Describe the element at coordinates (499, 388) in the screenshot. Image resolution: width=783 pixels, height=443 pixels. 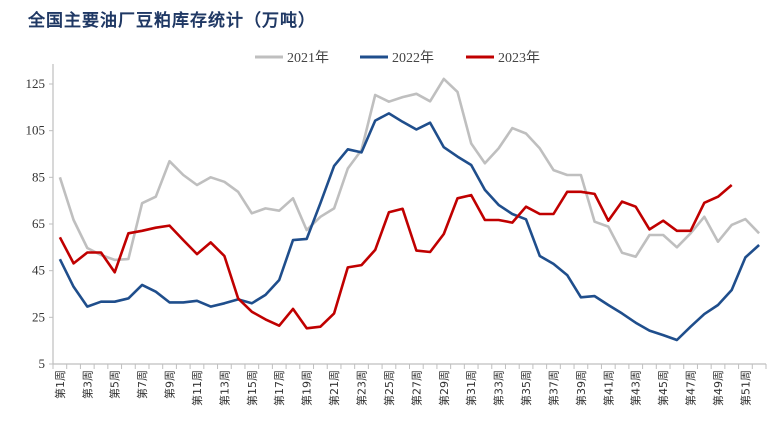
I see `x-tick-label: 第33周` at that location.